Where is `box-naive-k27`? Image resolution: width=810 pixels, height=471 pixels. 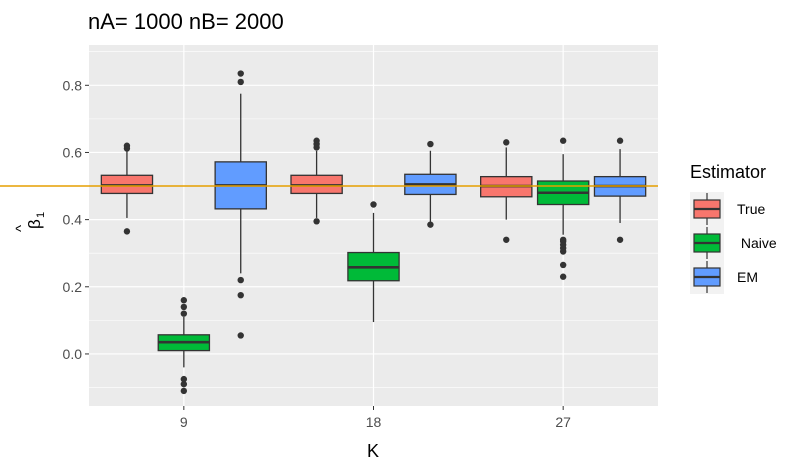
box-naive-k27 is located at coordinates (563, 208).